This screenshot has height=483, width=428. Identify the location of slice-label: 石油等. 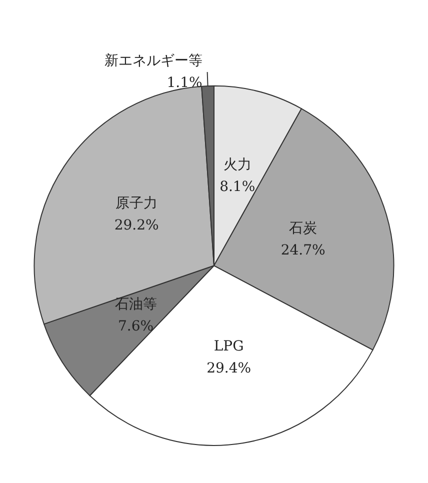
(135, 304).